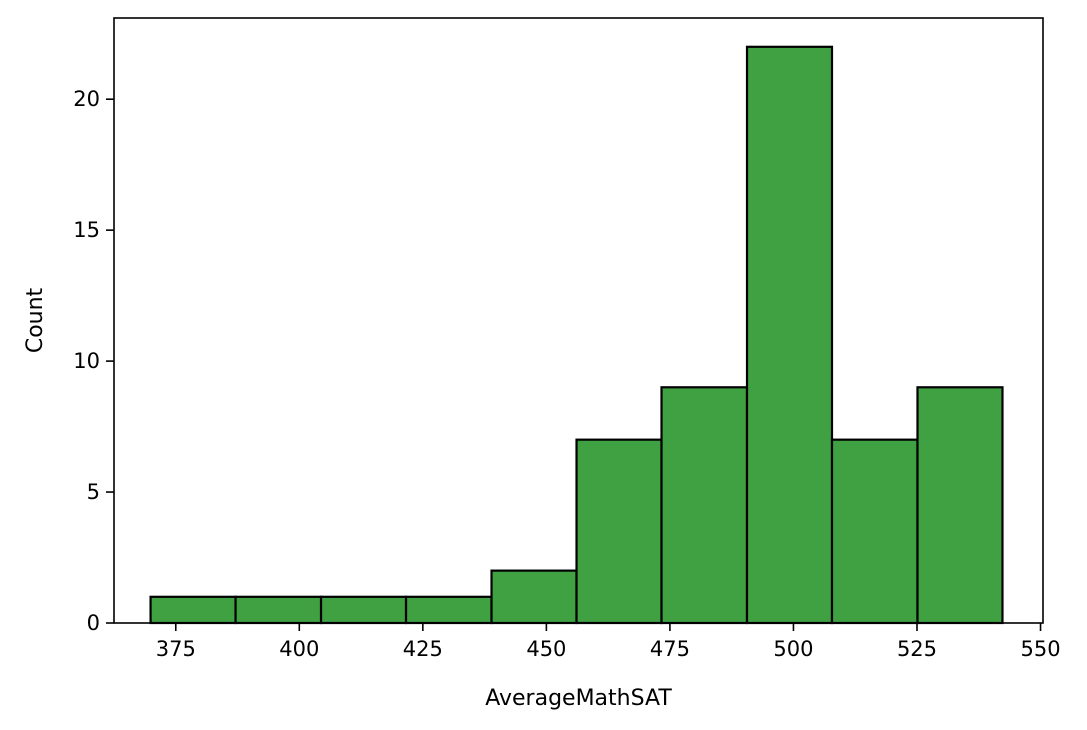 The width and height of the screenshot is (1087, 730). Describe the element at coordinates (86, 361) in the screenshot. I see `y-tick-label: 10` at that location.